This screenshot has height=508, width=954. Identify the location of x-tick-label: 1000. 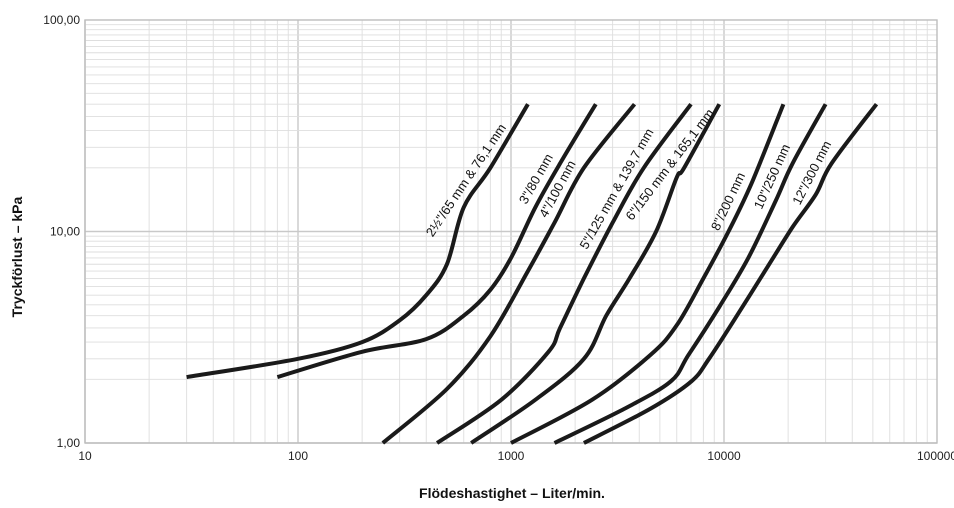
(511, 456).